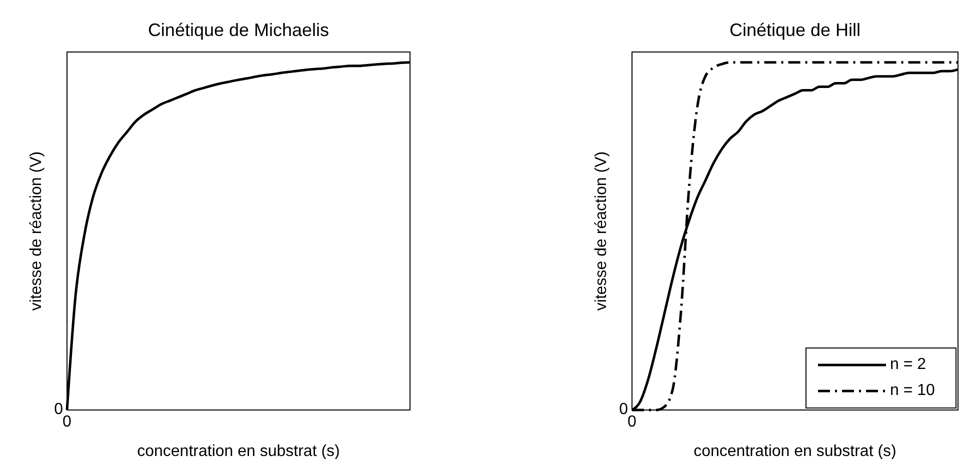 The image size is (966, 459). Describe the element at coordinates (239, 30) in the screenshot. I see `chart-title: Cinétique de Michaelis` at that location.